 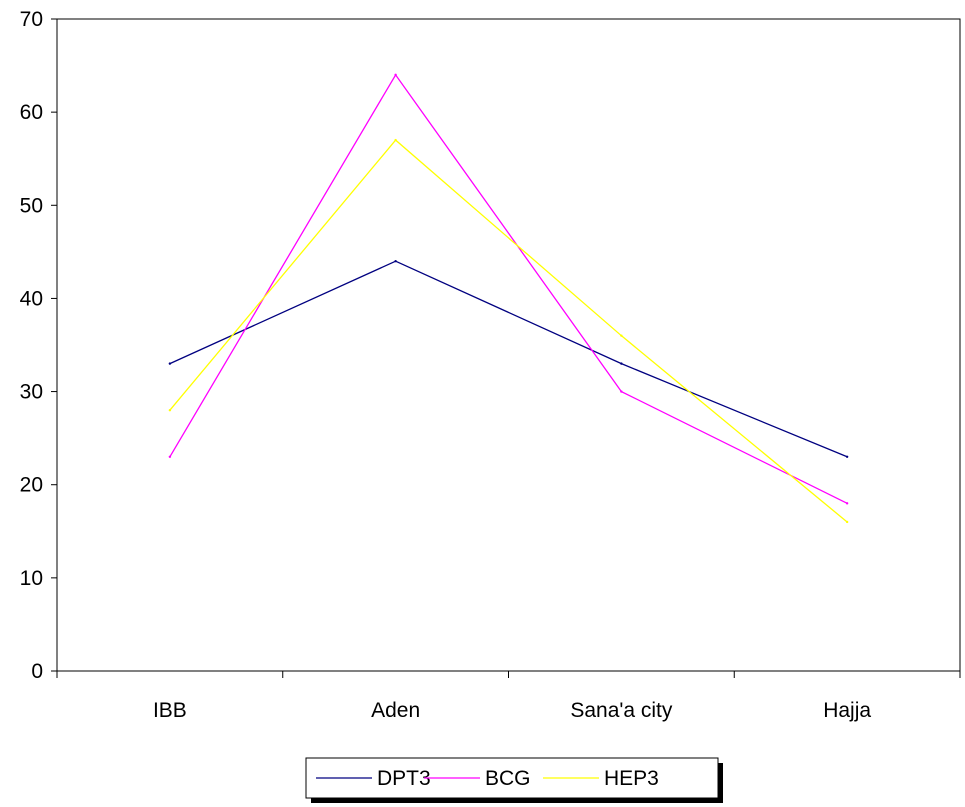 I want to click on y-tick-label: 0, so click(x=37, y=671).